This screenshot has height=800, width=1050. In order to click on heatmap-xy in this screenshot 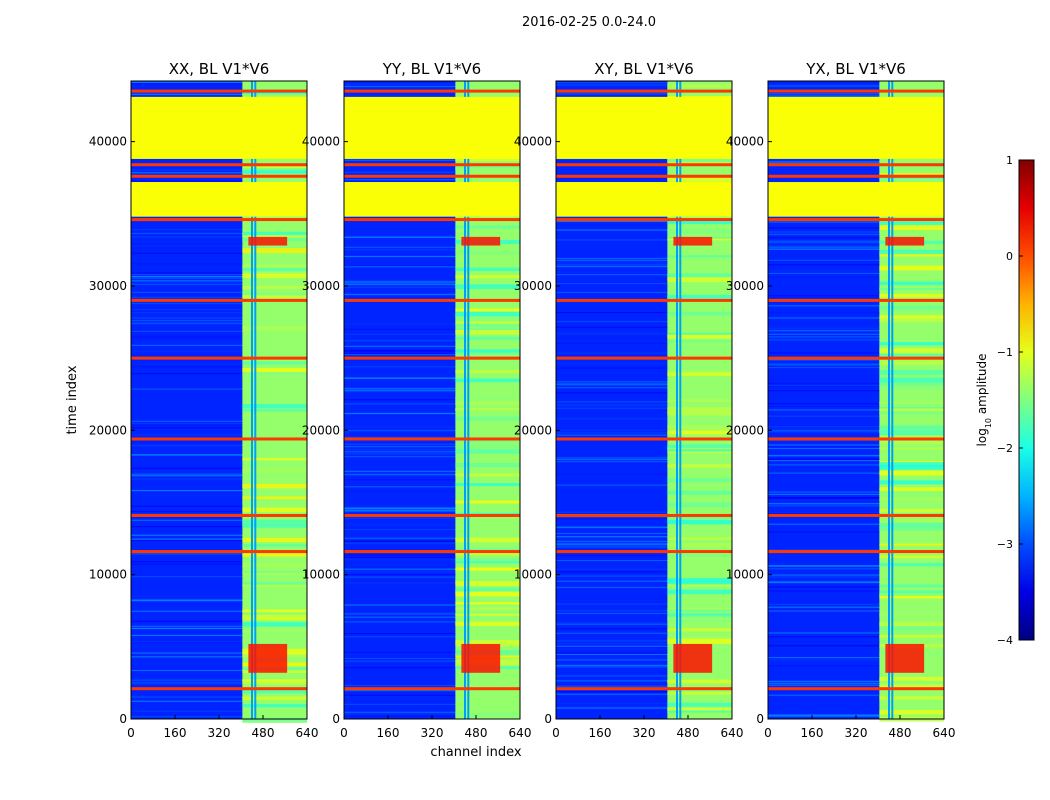, I will do `click(644, 400)`.